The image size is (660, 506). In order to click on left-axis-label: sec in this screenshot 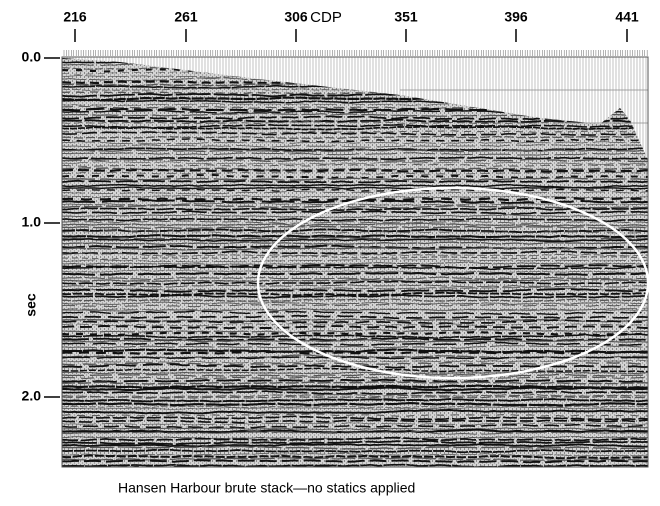, I will do `click(31, 305)`.